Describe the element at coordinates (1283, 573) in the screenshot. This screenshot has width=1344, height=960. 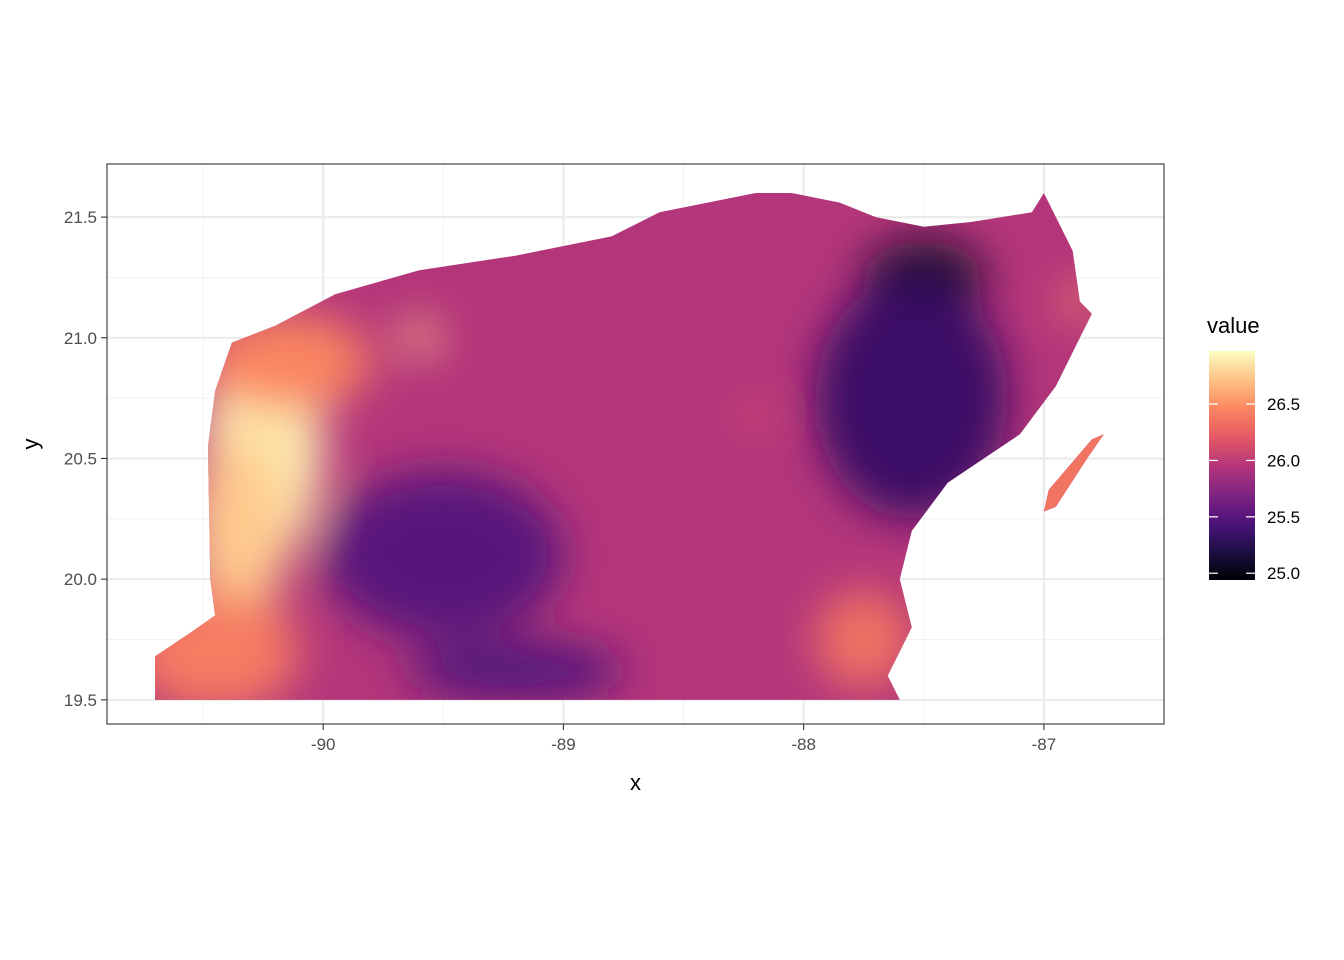
I see `legend-label-0: 25.0` at that location.